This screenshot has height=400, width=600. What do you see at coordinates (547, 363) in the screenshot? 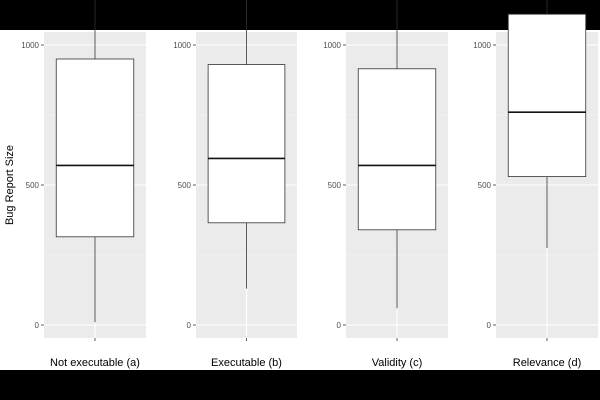
I see `panel-label: Relevance (d)` at bounding box center [547, 363].